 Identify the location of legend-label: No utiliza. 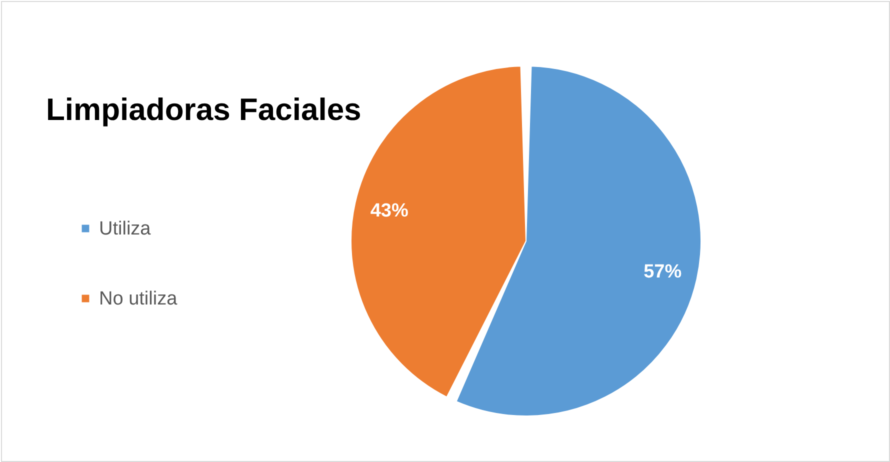
(138, 299).